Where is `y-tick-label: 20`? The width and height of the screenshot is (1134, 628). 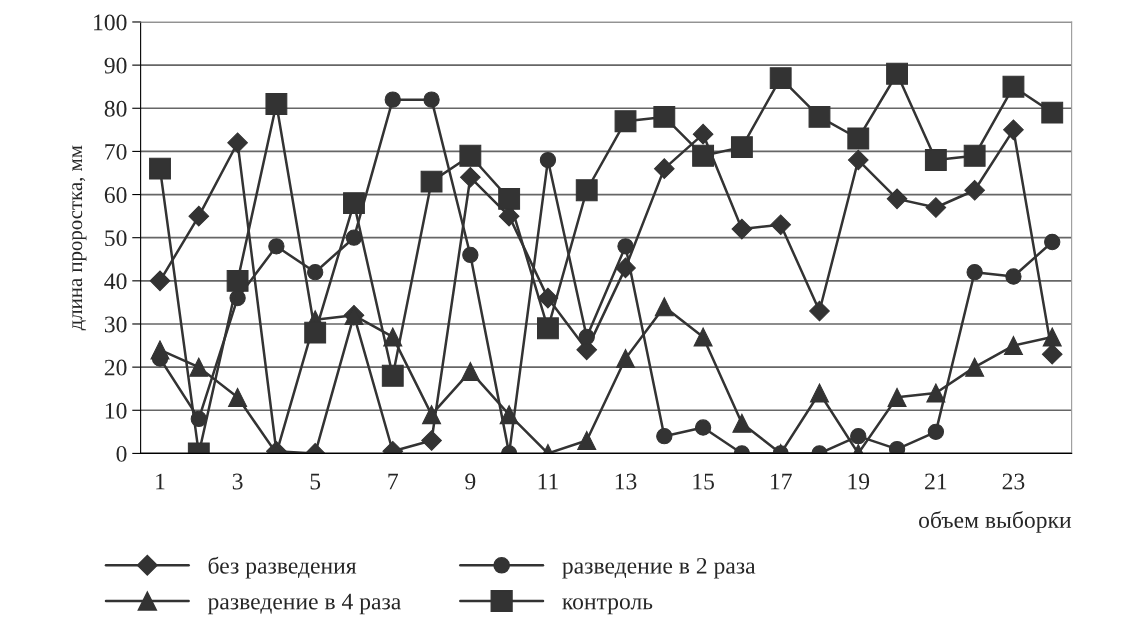 y-tick-label: 20 is located at coordinates (115, 367).